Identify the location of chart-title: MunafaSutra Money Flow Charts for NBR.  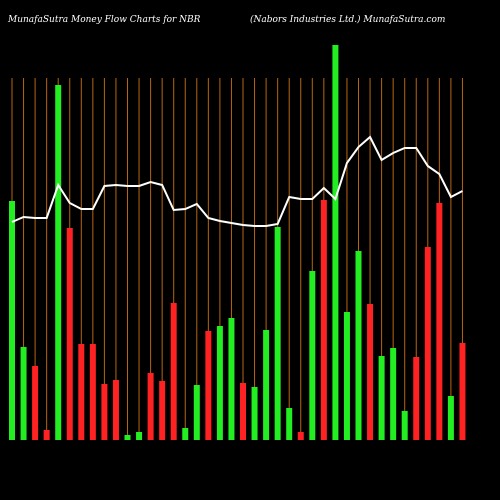
(104, 20).